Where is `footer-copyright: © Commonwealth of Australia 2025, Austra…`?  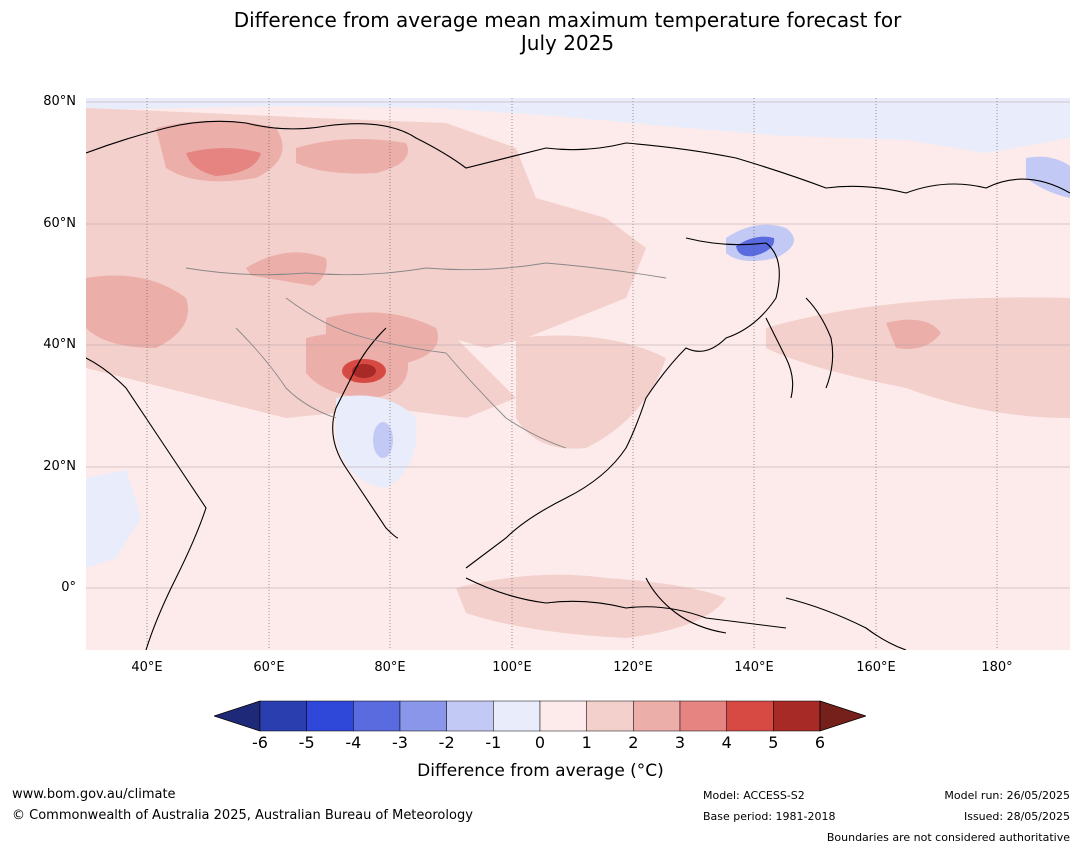 footer-copyright: © Commonwealth of Australia 2025, Austra… is located at coordinates (242, 815).